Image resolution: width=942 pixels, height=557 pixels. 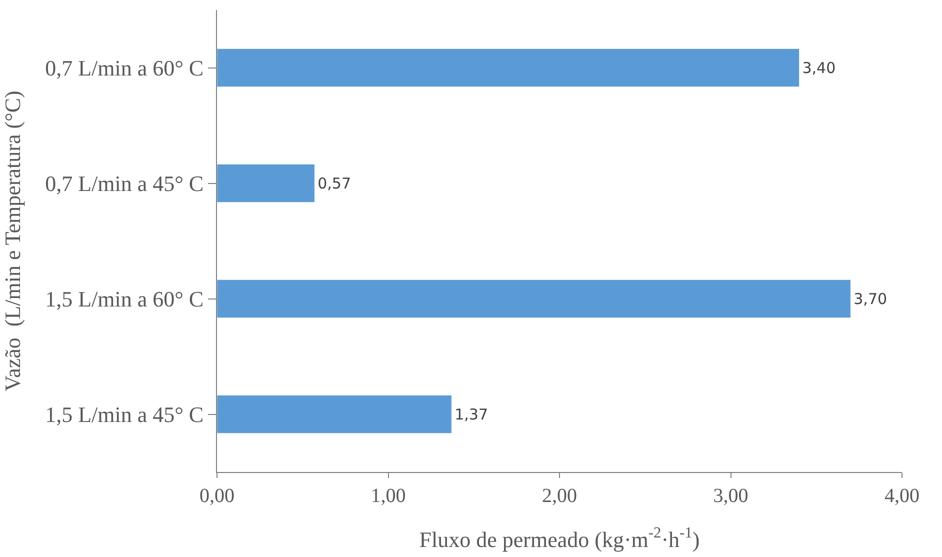 What do you see at coordinates (124, 414) in the screenshot?
I see `y-tick-label: 1,5 L/min a 45° C` at bounding box center [124, 414].